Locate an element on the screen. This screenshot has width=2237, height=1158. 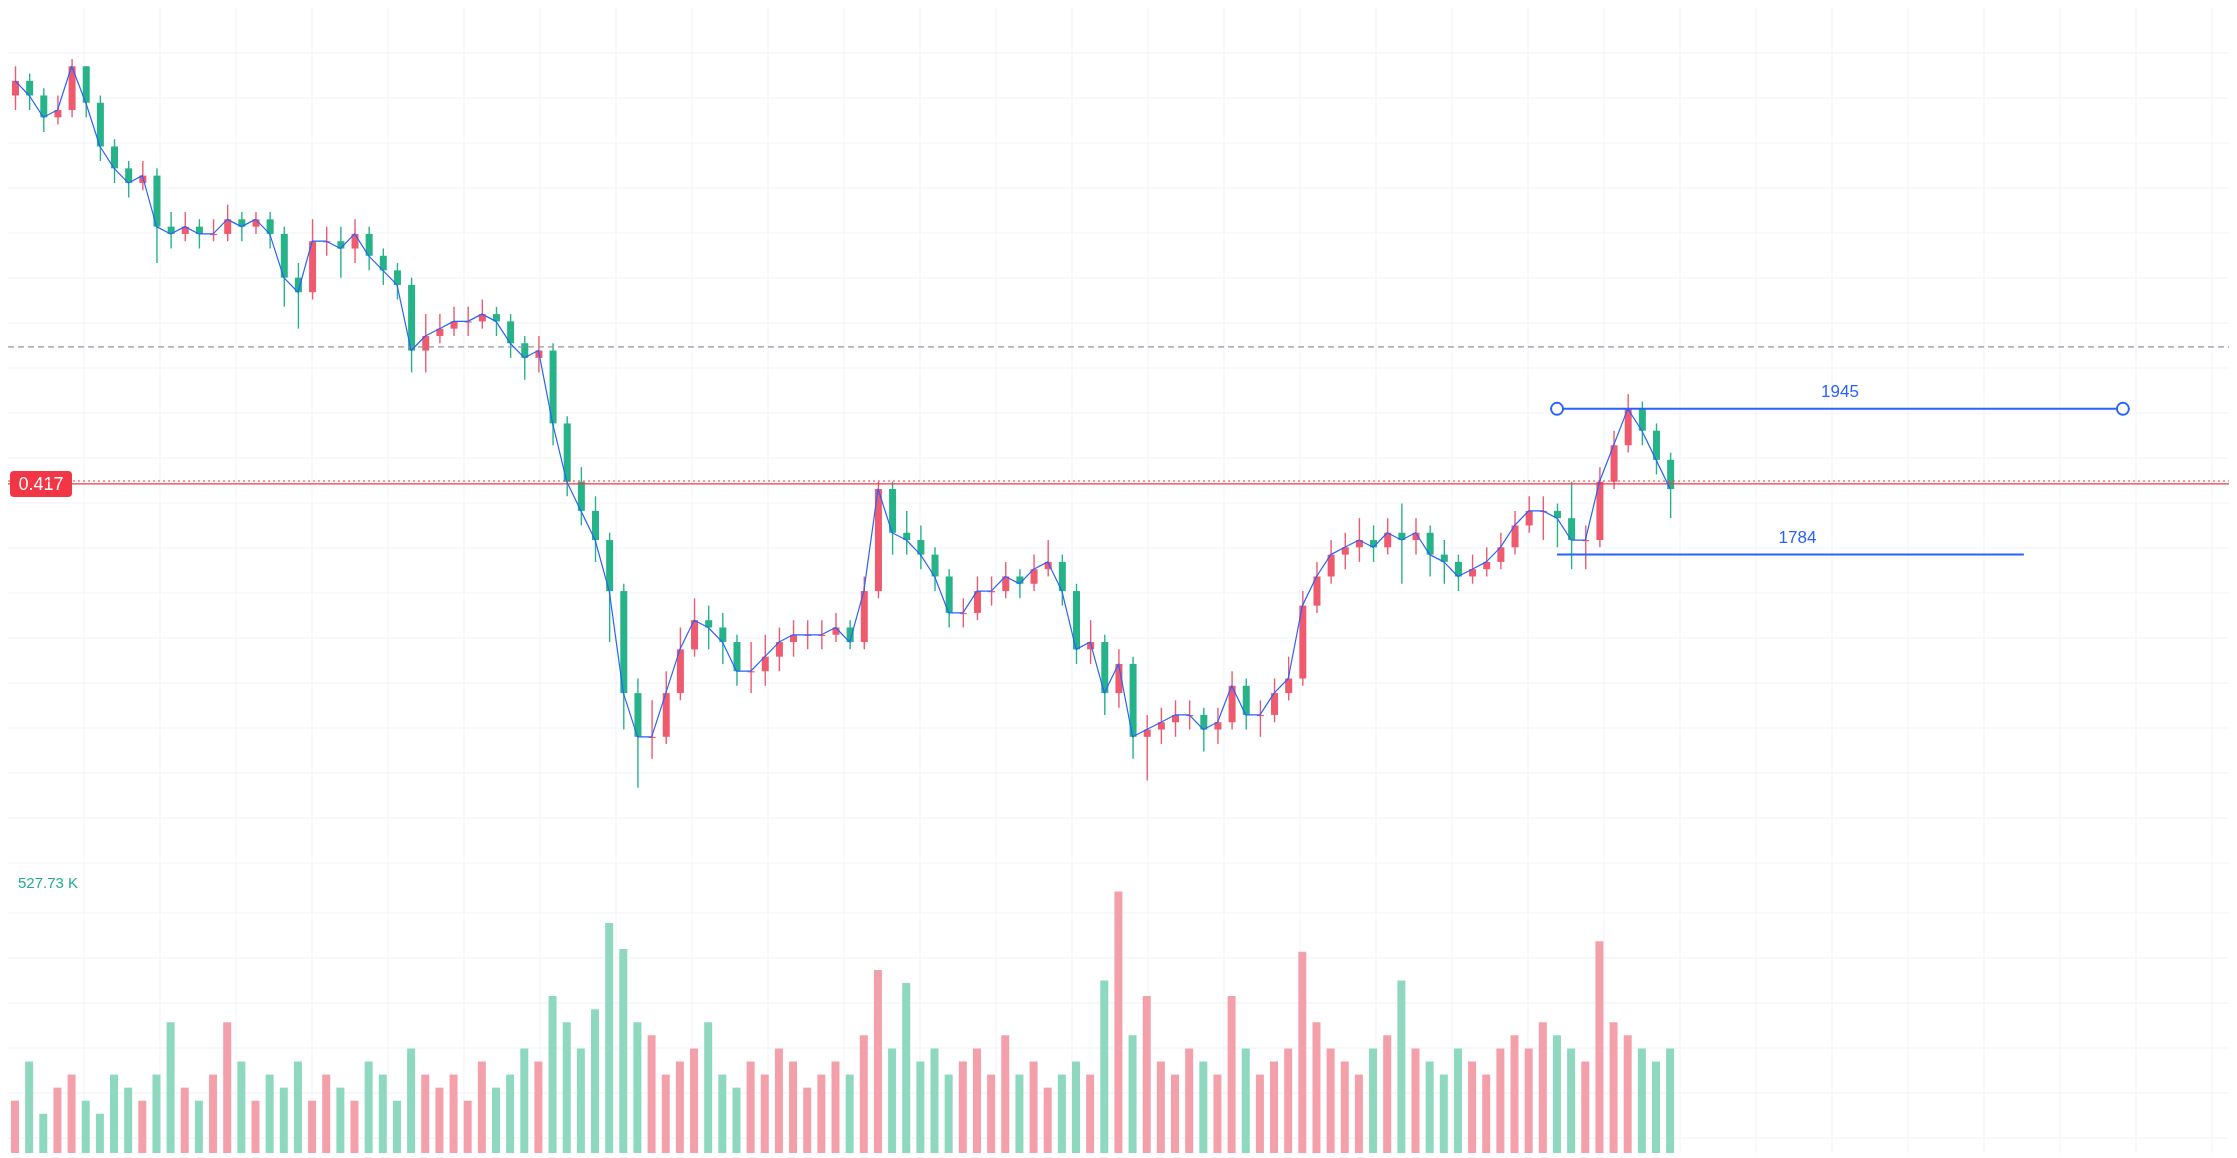
series-label: 1945 is located at coordinates (1840, 391).